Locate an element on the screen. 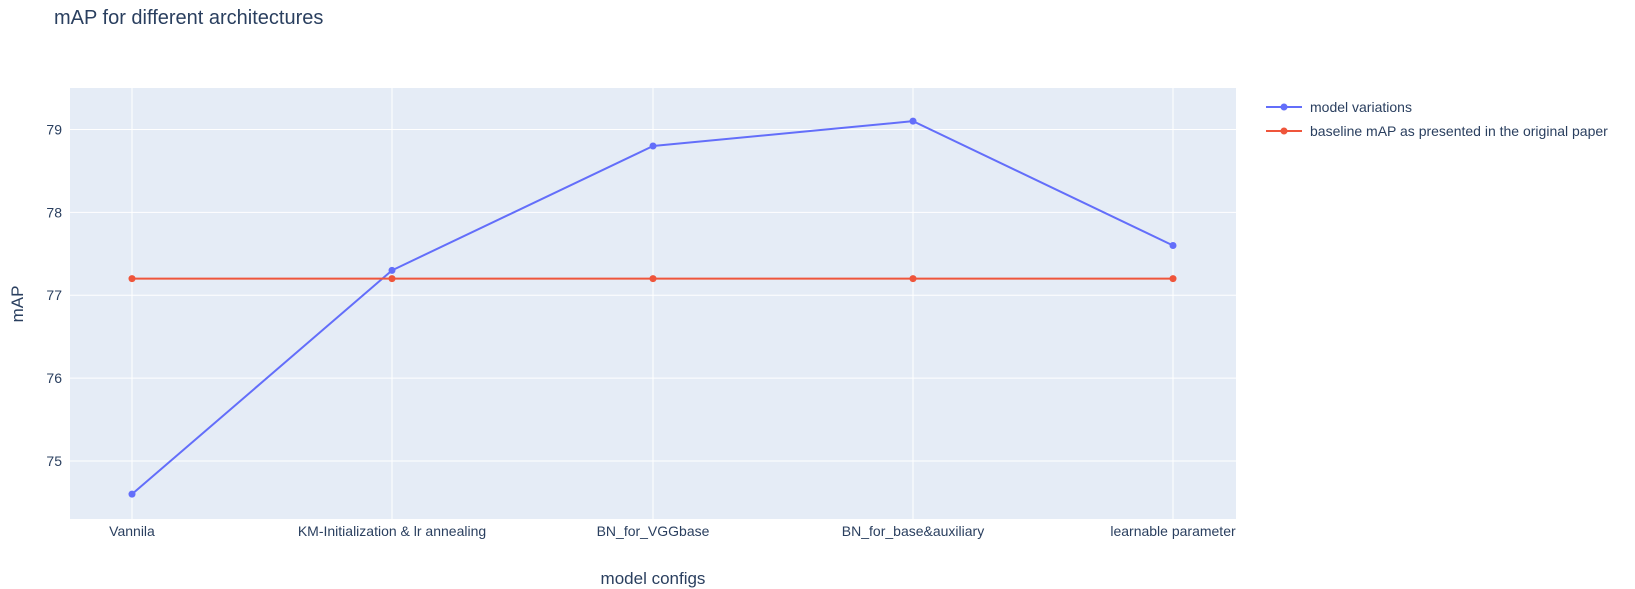 This screenshot has width=1635, height=589. y-tick-label: 77 is located at coordinates (54, 295).